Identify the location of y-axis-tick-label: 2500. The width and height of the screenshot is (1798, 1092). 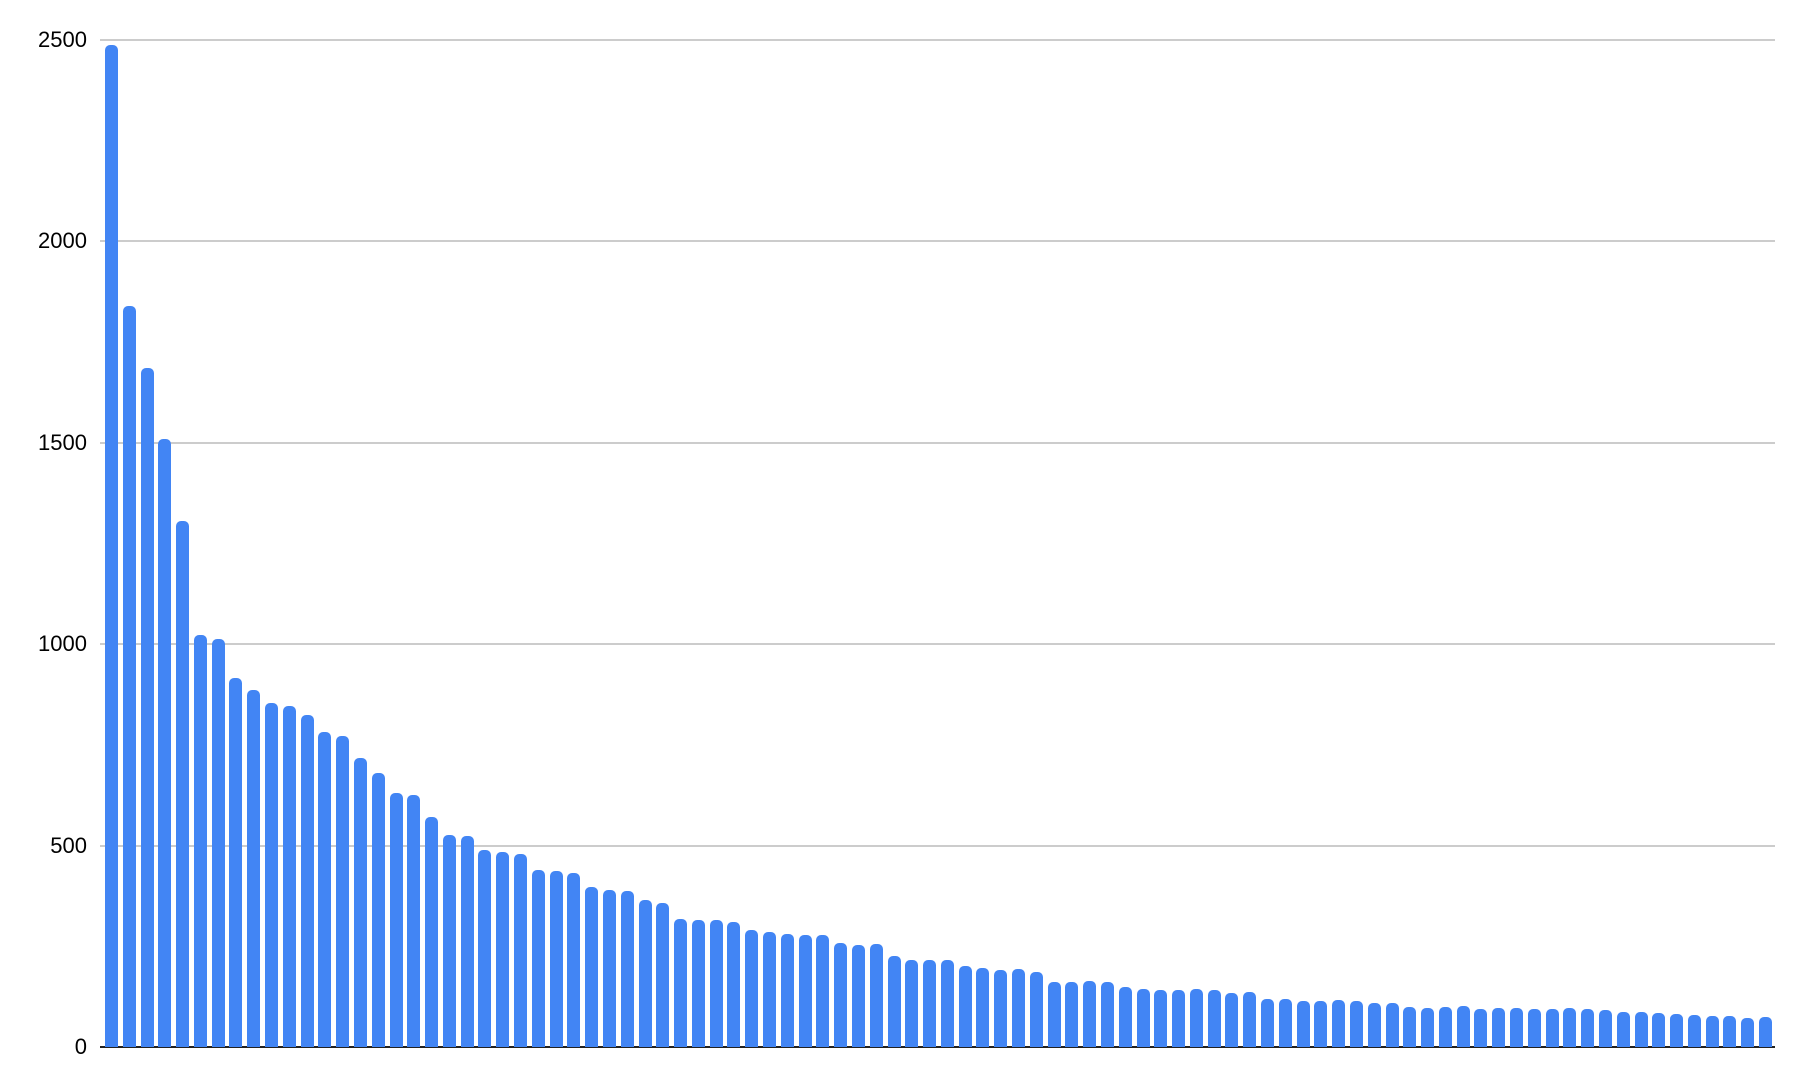
(62, 39).